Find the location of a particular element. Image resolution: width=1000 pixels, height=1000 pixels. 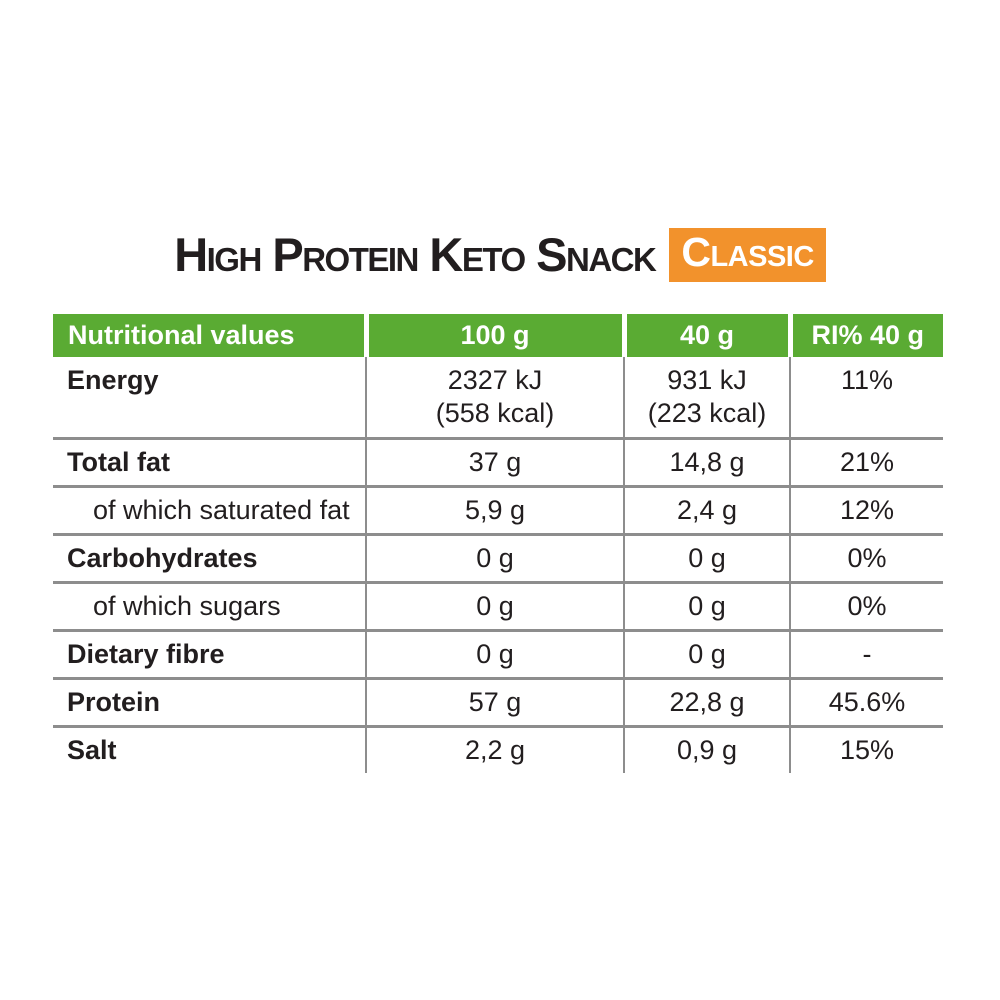

row-label: Carbohydrates is located at coordinates (210, 559).